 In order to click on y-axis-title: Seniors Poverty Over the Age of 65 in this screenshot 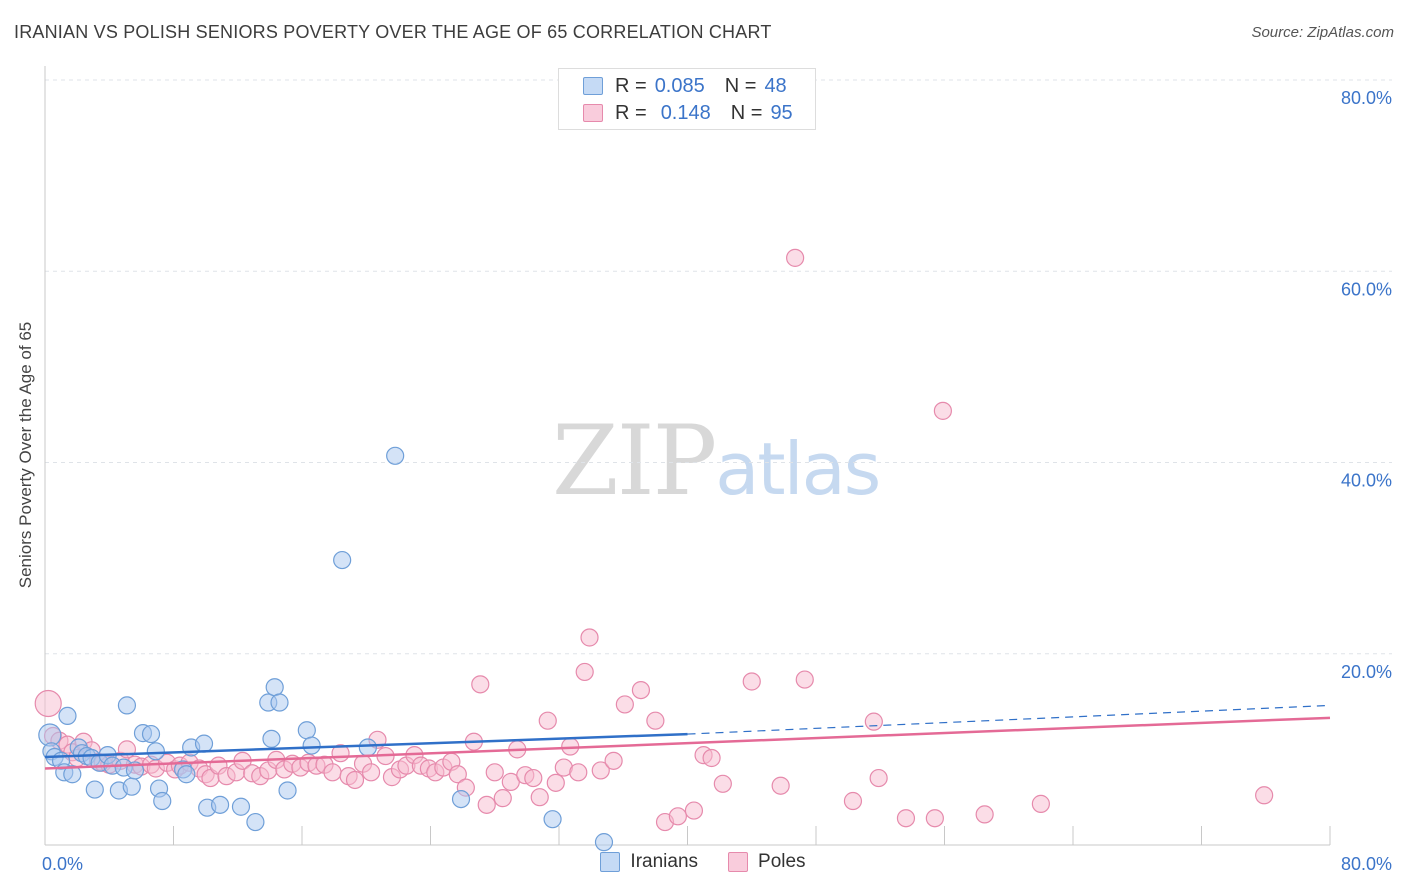, I will do `click(25, 455)`.